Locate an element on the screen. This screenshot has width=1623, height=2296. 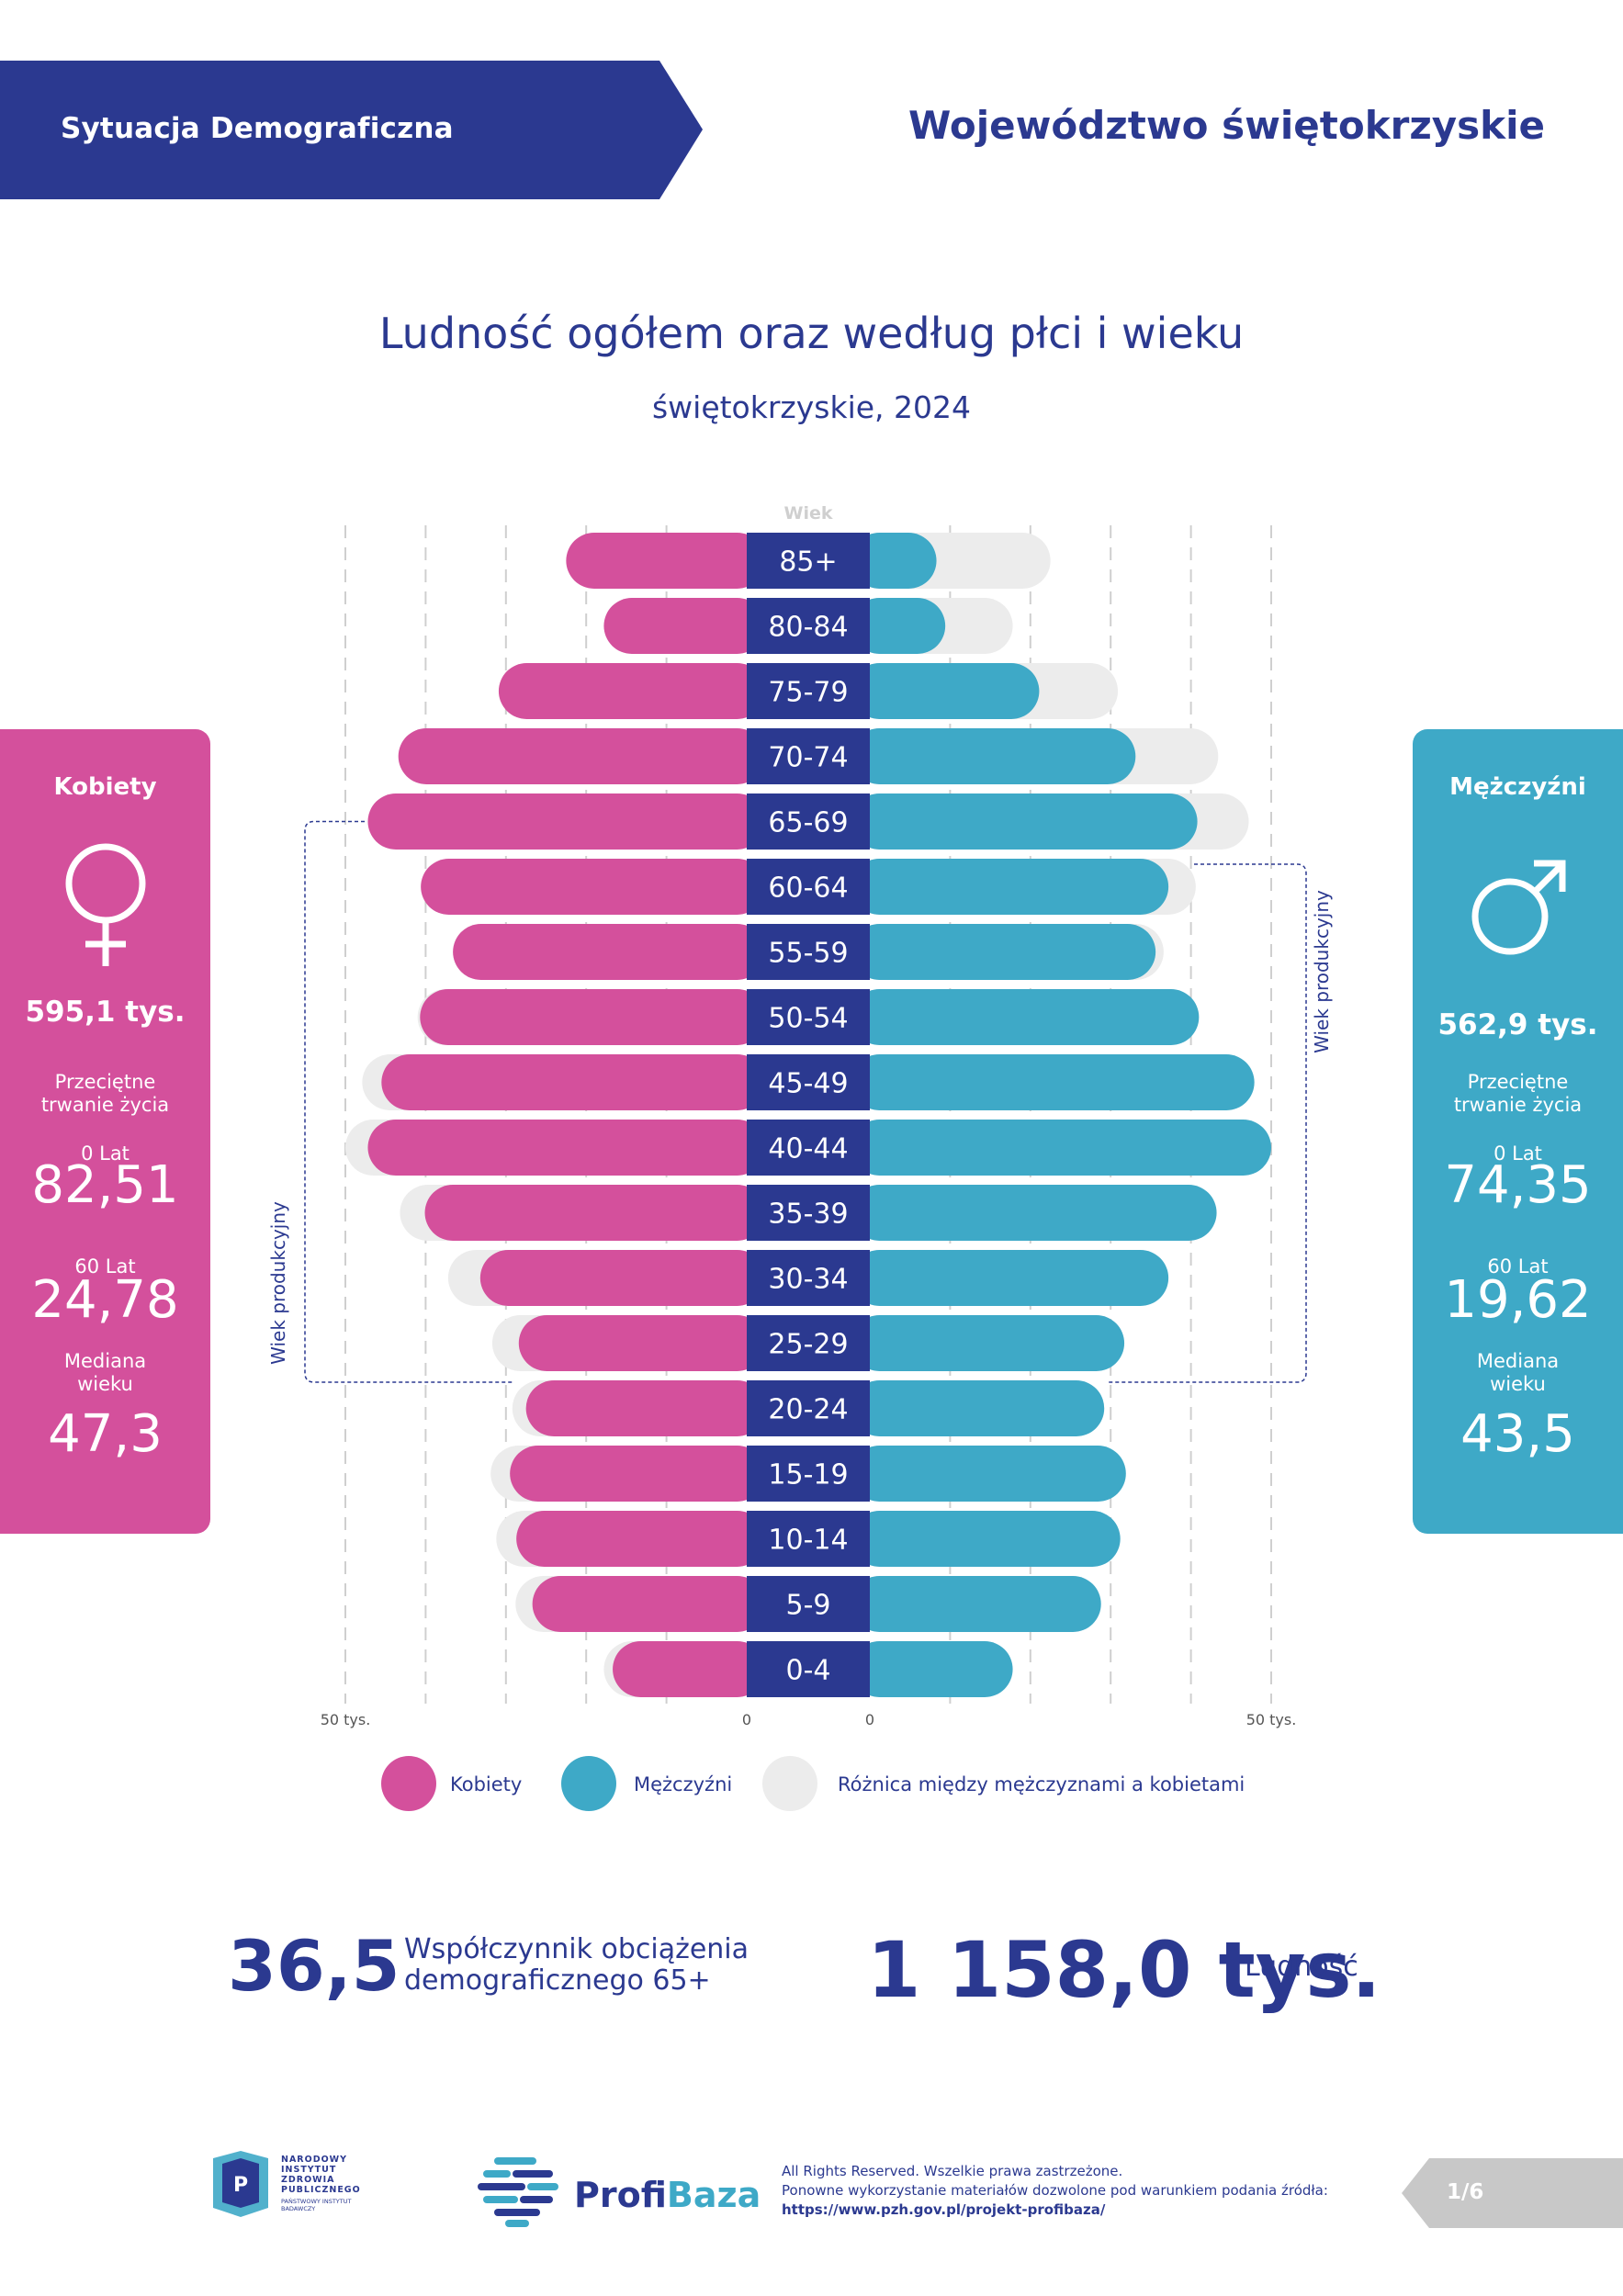
header-region-title: Województwo świętokrzyskie is located at coordinates (1226, 125).